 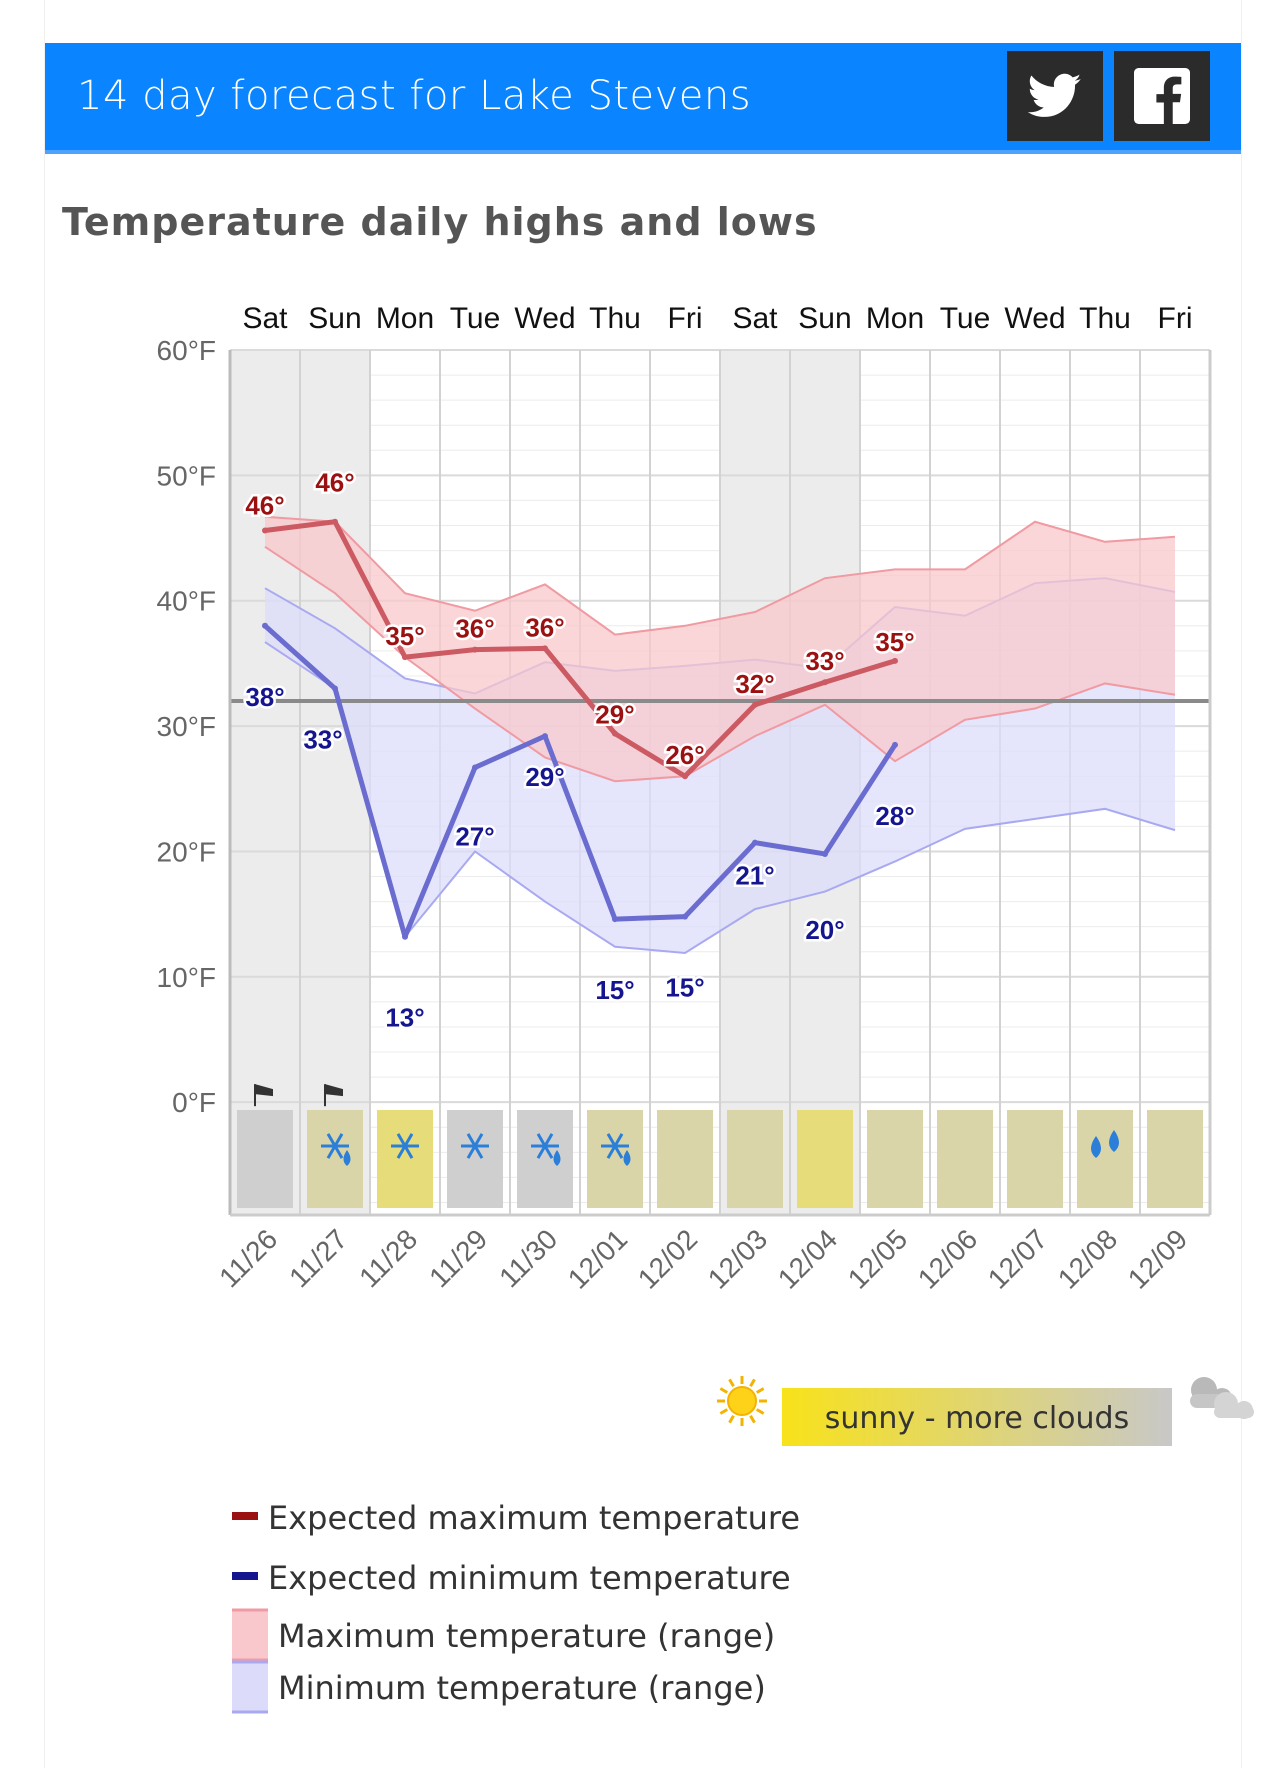 What do you see at coordinates (186, 350) in the screenshot?
I see `y-tick-label: 60°F` at bounding box center [186, 350].